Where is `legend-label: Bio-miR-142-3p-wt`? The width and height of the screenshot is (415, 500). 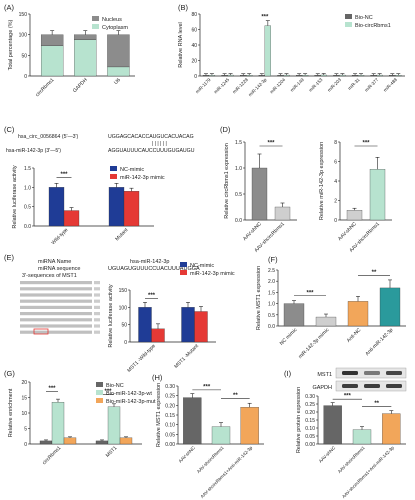
legend-label: Bio-miR-142-3p-wt is located at coordinates (129, 394).